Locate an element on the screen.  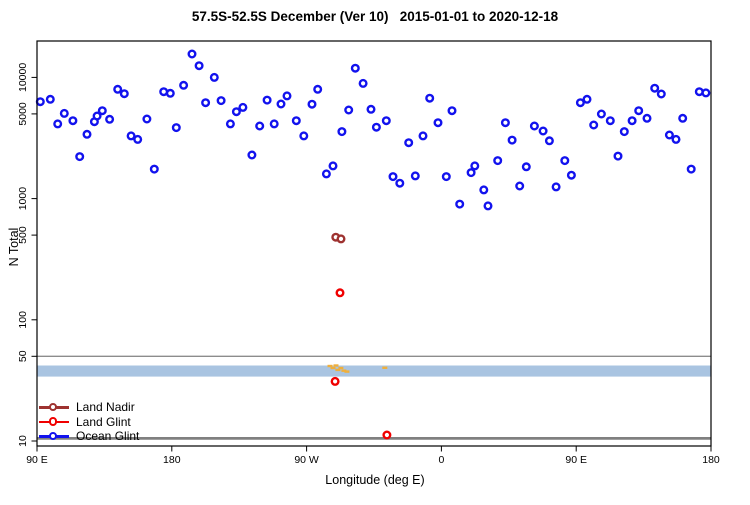
y-tick-label: 1000 is located at coordinates (23, 199).